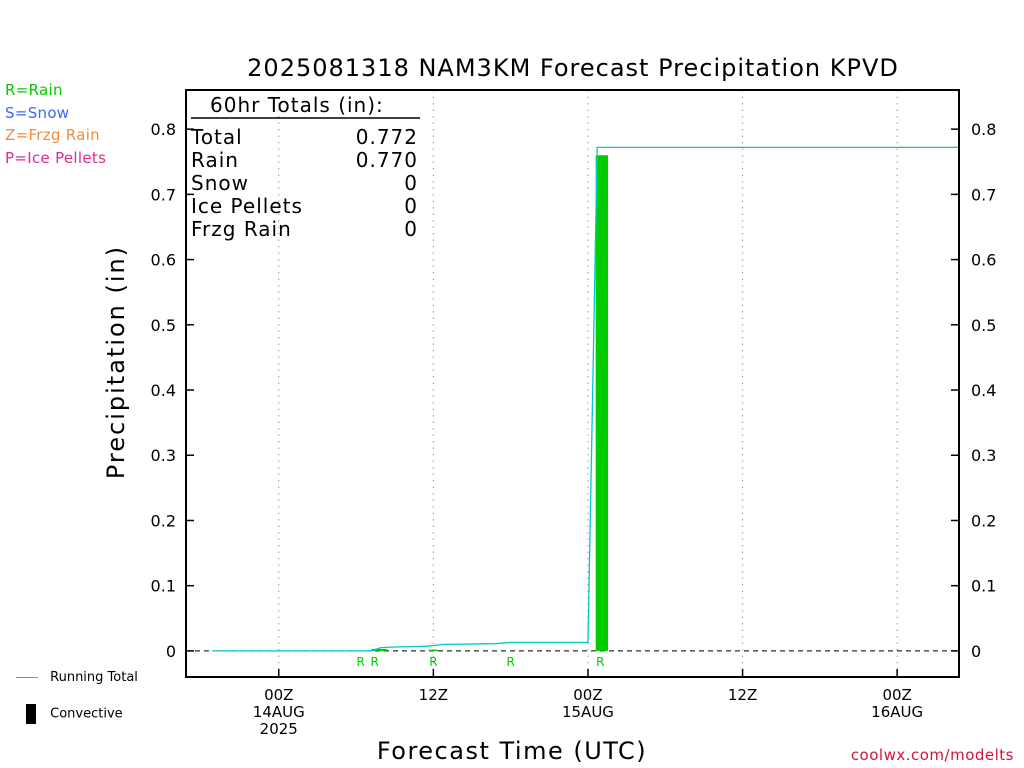 Image resolution: width=1024 pixels, height=768 pixels. What do you see at coordinates (52, 135) in the screenshot?
I see `legend-frzg-rain: Z=Frzg Rain` at bounding box center [52, 135].